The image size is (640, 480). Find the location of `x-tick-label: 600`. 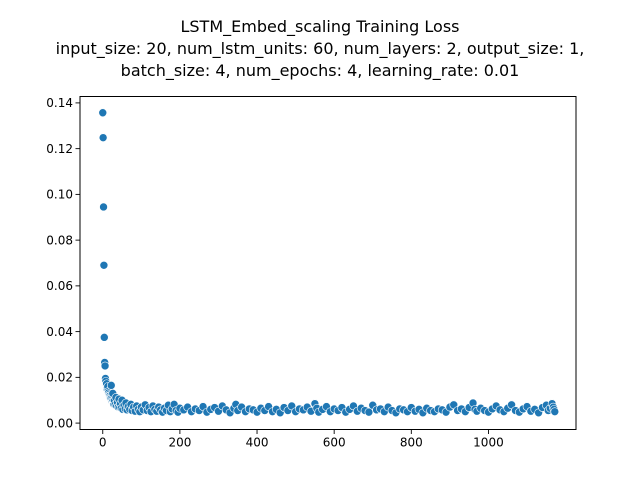

x-tick-label: 600 is located at coordinates (334, 443).